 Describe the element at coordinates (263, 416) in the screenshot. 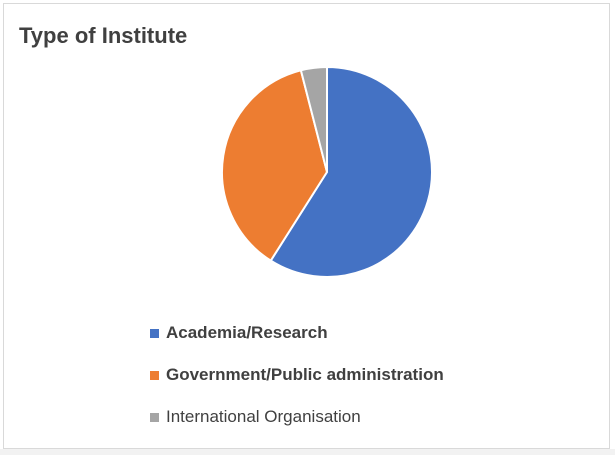

I see `legend-label-international-organisation: International Organisation` at that location.